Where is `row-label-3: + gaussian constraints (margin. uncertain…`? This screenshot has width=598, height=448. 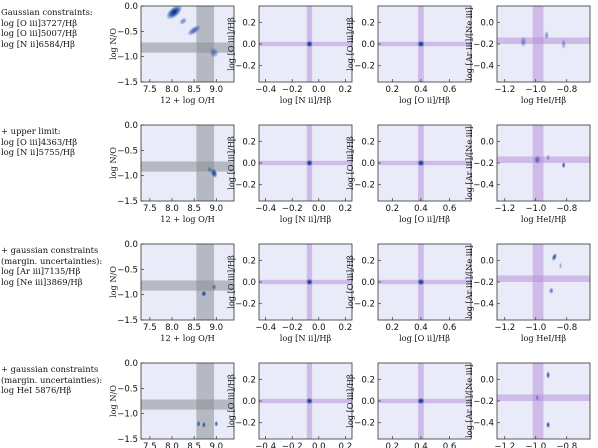
row-label-3: + gaussian constraints (margin. uncertain… is located at coordinates (59, 266).